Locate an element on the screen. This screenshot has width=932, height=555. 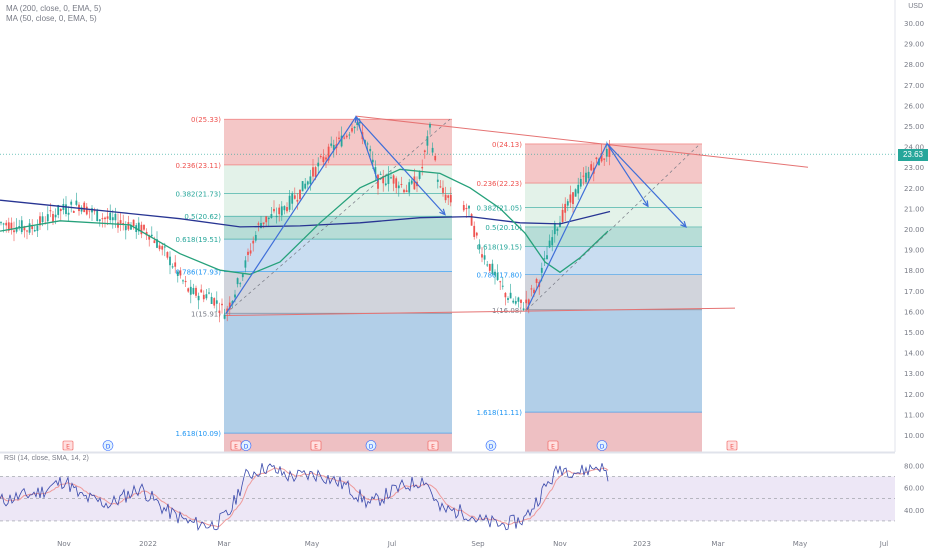
rsi-legend: RSI (14, close, SMA, 14, 2) is located at coordinates (46, 458).